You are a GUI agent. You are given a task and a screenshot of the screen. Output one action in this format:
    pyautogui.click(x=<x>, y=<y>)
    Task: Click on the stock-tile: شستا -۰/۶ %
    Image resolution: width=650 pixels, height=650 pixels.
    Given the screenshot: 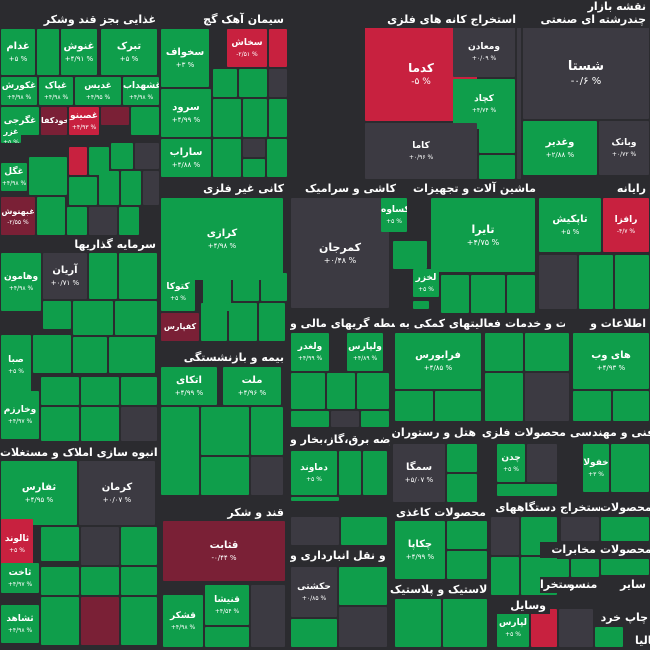 What is the action you would take?
    pyautogui.click(x=586, y=73)
    